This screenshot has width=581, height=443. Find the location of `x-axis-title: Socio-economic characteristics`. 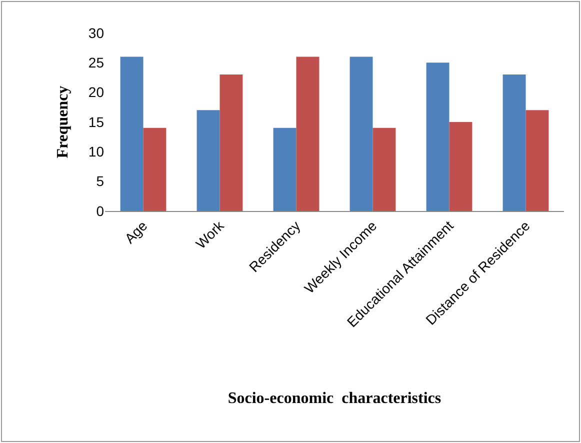

x-axis-title: Socio-economic characteristics is located at coordinates (335, 398).